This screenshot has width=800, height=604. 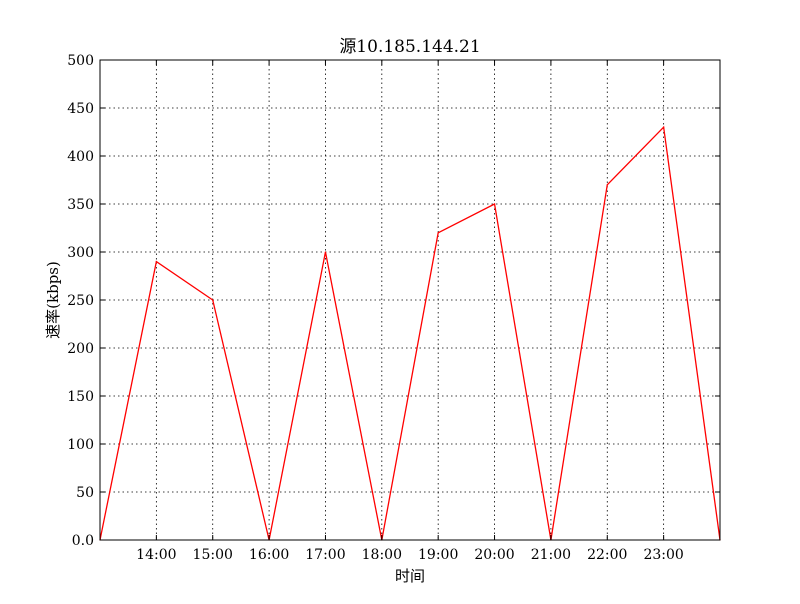 I want to click on x-tick-label: 22:00, so click(x=607, y=555).